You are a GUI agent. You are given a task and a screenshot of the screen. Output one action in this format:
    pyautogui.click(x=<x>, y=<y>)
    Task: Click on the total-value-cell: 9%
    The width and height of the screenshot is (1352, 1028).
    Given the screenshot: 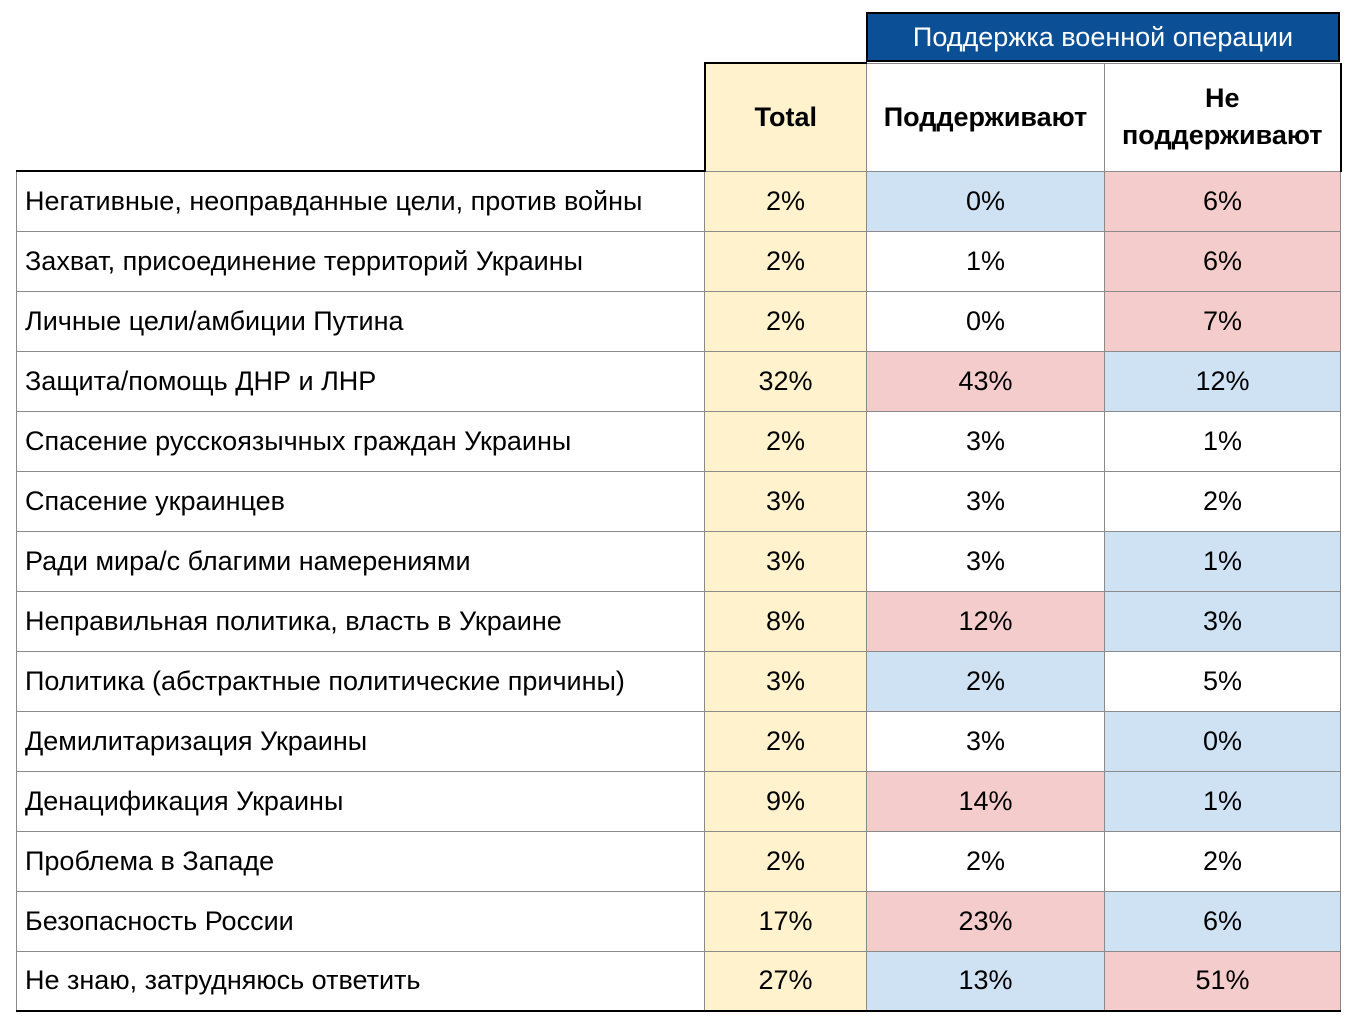 What is the action you would take?
    pyautogui.click(x=785, y=801)
    